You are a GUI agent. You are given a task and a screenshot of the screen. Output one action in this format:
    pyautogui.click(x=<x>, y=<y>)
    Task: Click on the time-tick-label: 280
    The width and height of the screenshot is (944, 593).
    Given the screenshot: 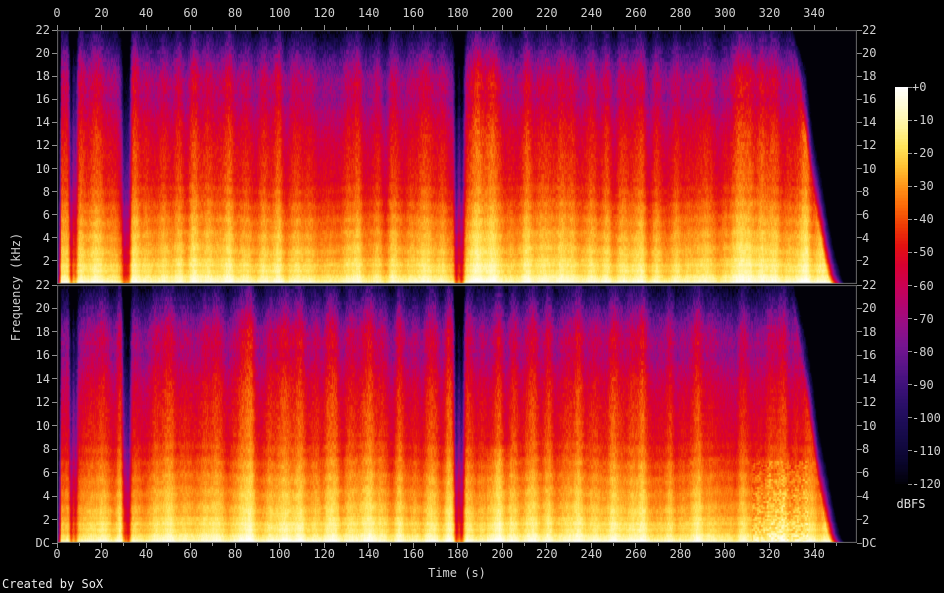 What is the action you would take?
    pyautogui.click(x=680, y=13)
    